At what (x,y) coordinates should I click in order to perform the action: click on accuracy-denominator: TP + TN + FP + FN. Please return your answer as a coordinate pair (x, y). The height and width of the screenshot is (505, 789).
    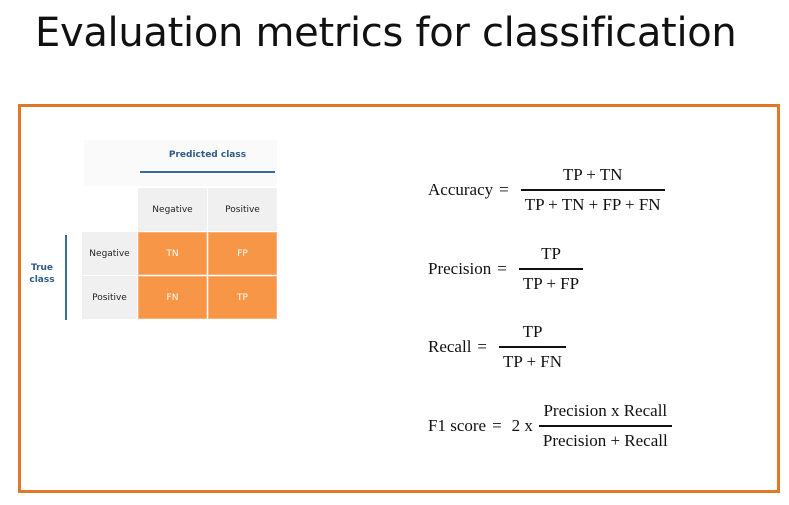
    Looking at the image, I should click on (592, 204).